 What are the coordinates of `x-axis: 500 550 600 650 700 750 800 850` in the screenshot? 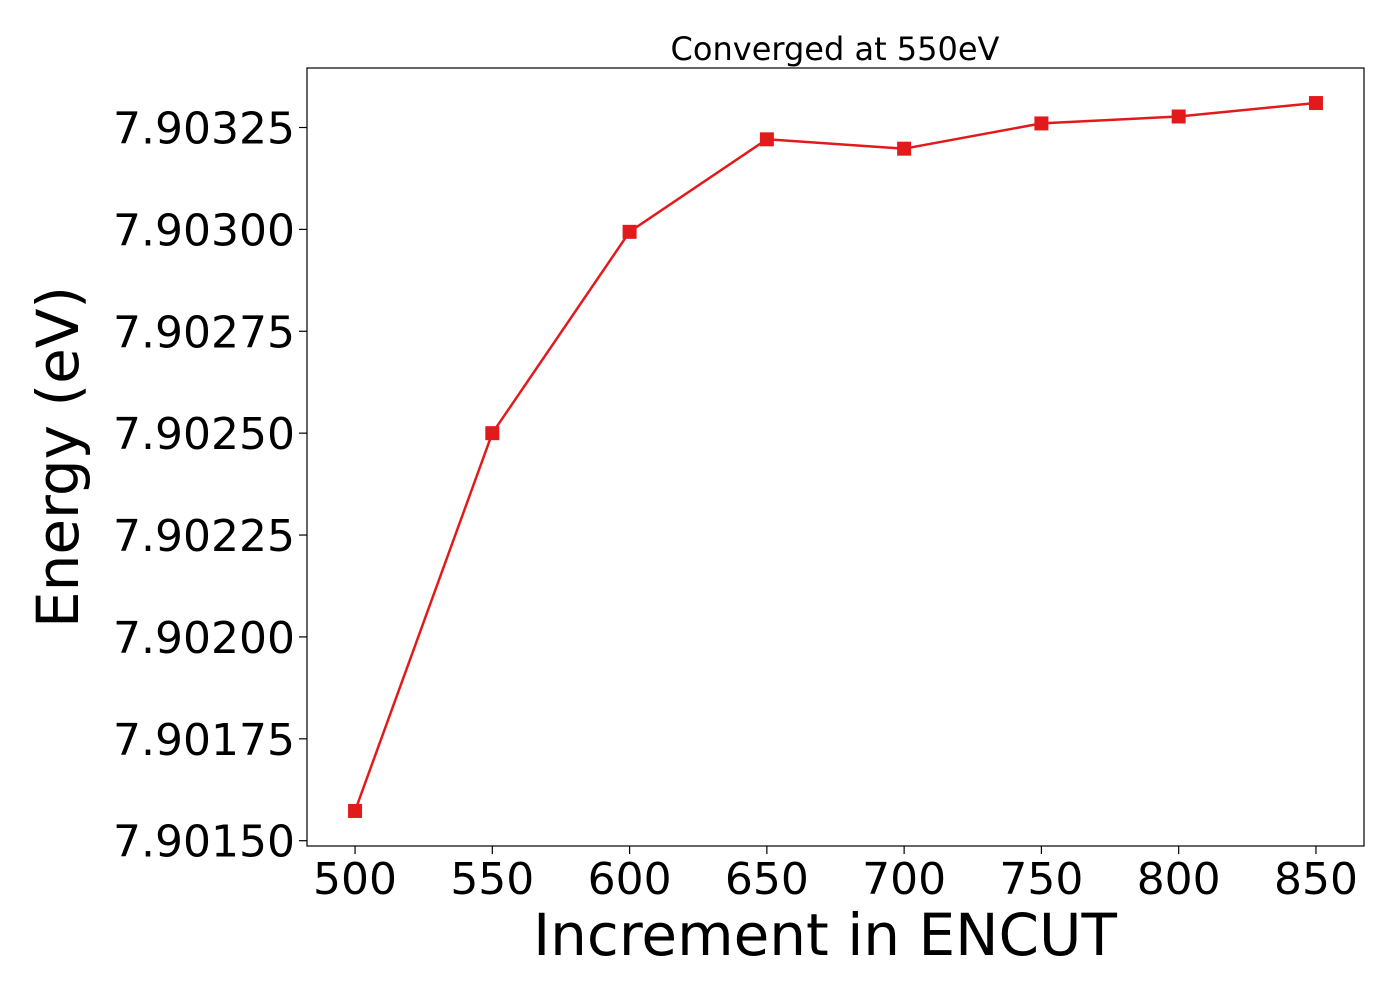 It's located at (835, 875).